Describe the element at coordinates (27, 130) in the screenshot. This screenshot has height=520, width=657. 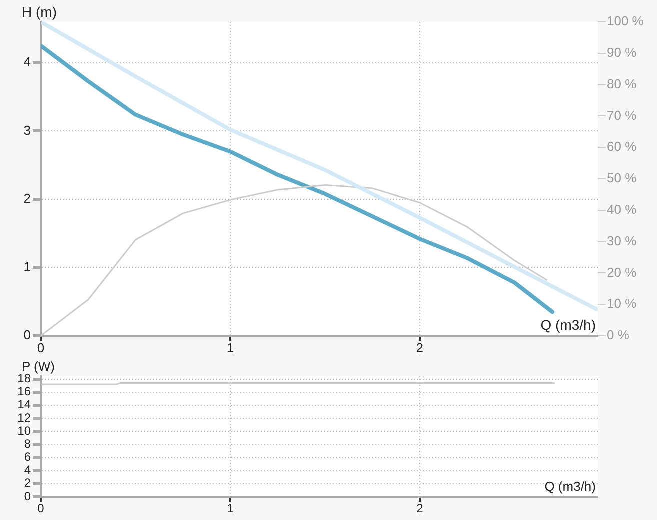
I see `y-tick-label: 3` at that location.